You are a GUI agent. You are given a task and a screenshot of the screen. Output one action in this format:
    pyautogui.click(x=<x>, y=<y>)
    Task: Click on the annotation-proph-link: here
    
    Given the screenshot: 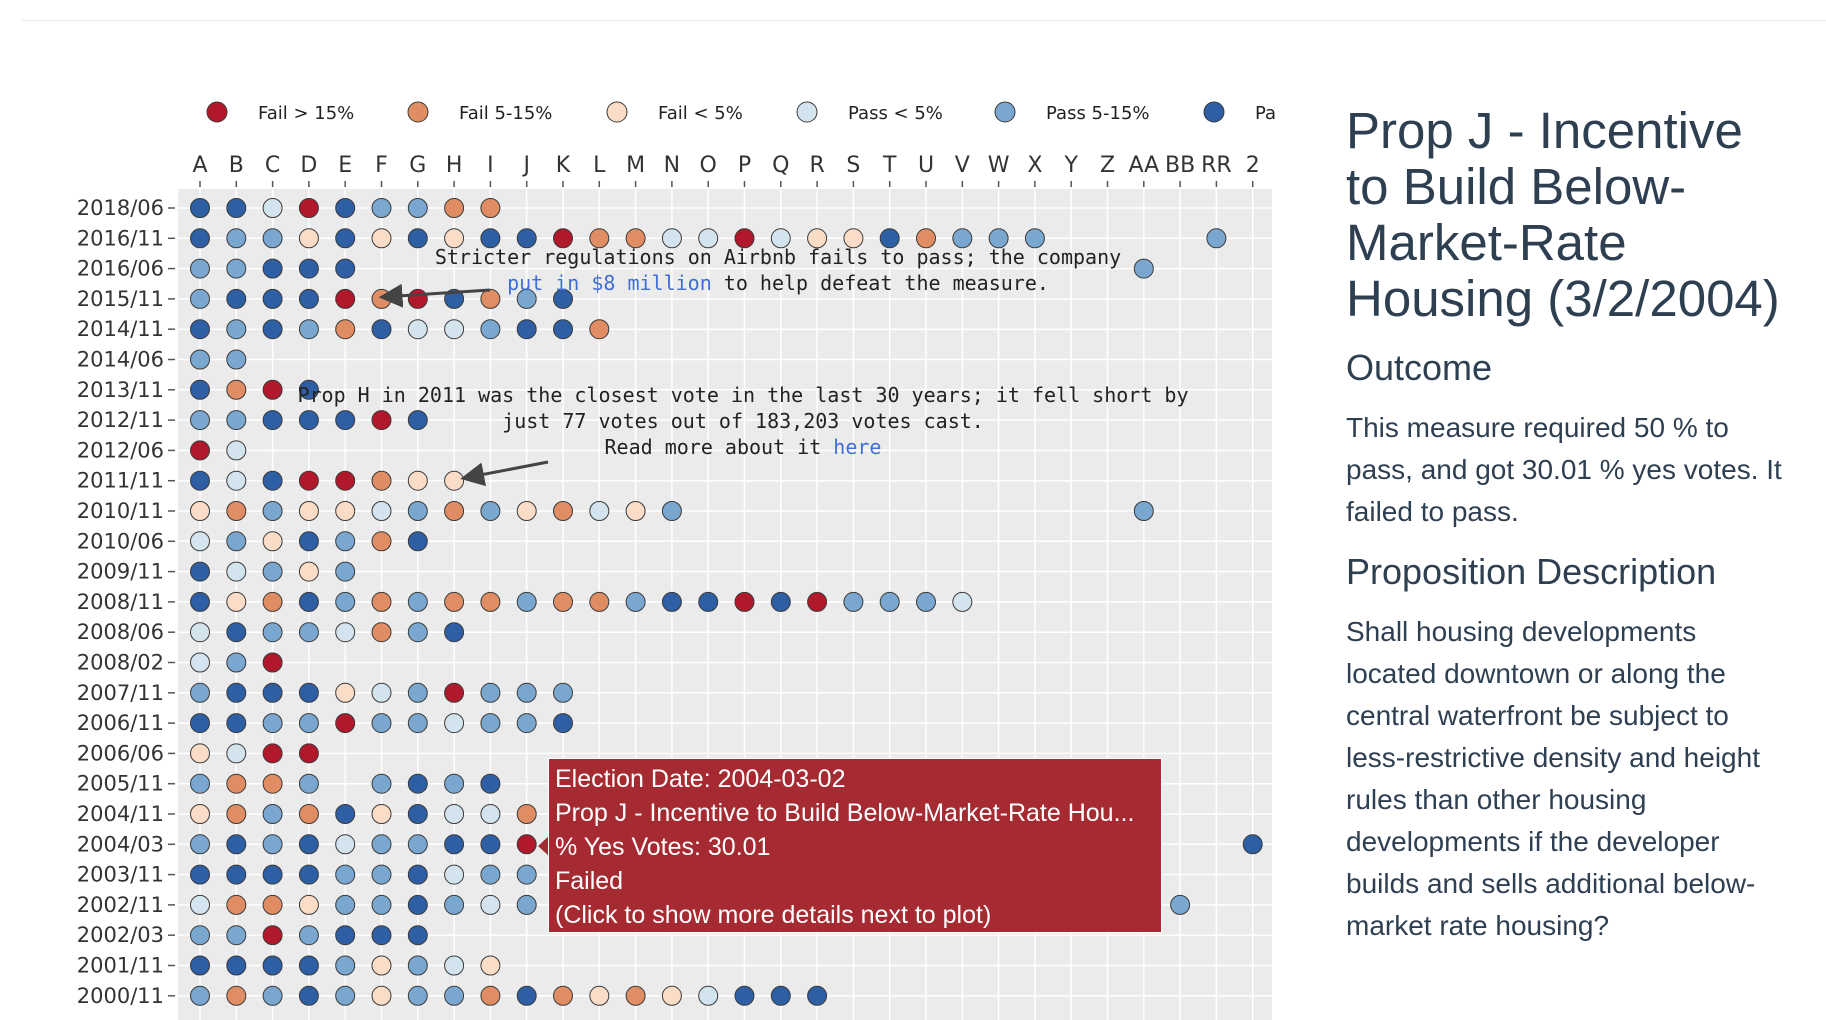 What is the action you would take?
    pyautogui.click(x=857, y=447)
    